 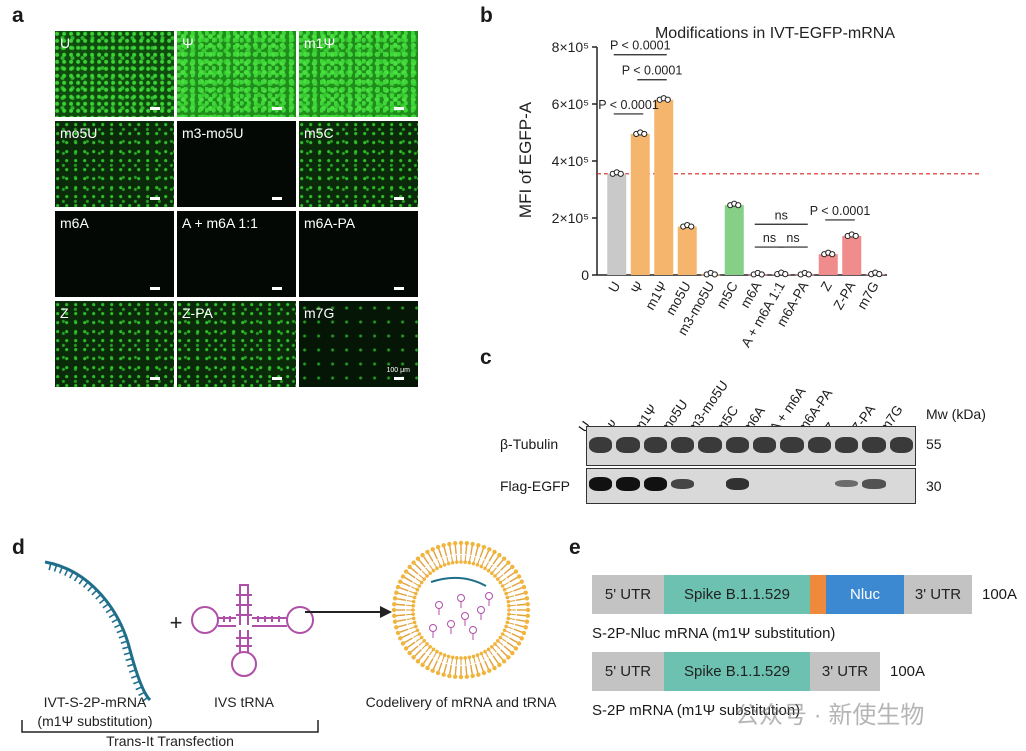 What do you see at coordinates (114, 164) in the screenshot?
I see `micrograph-tile: mo5U` at bounding box center [114, 164].